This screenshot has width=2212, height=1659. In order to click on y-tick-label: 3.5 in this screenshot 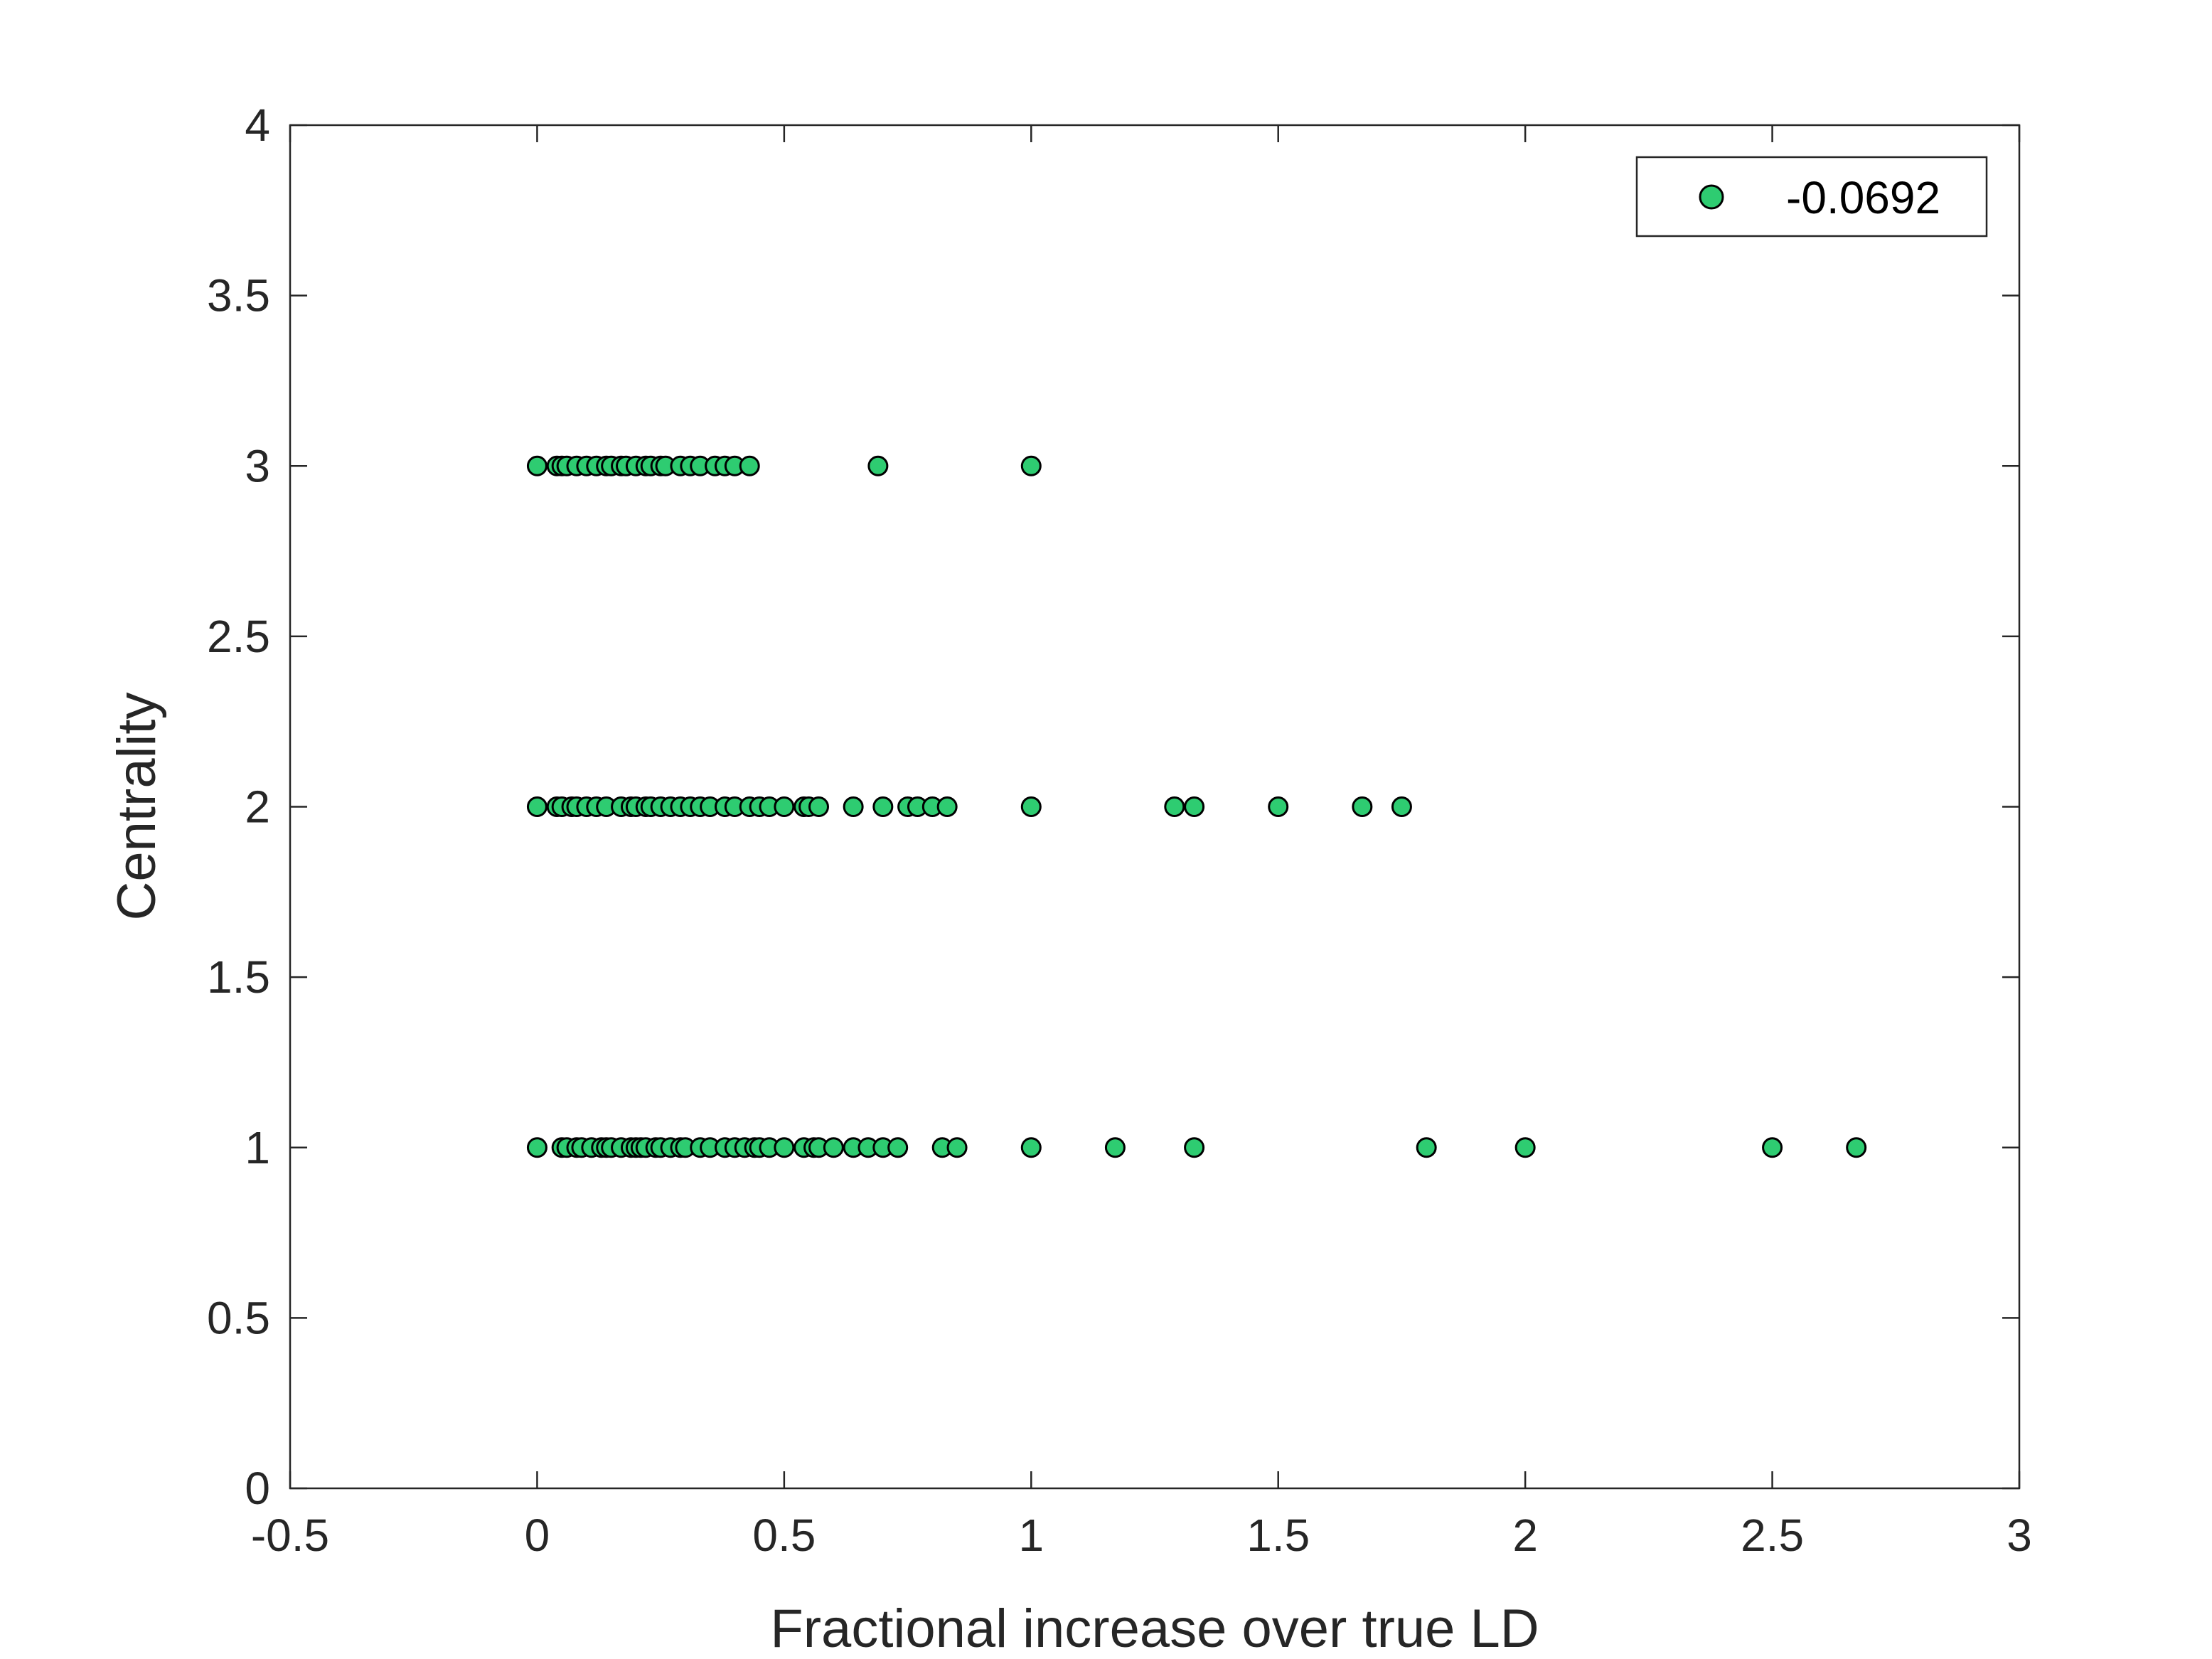, I will do `click(238, 295)`.